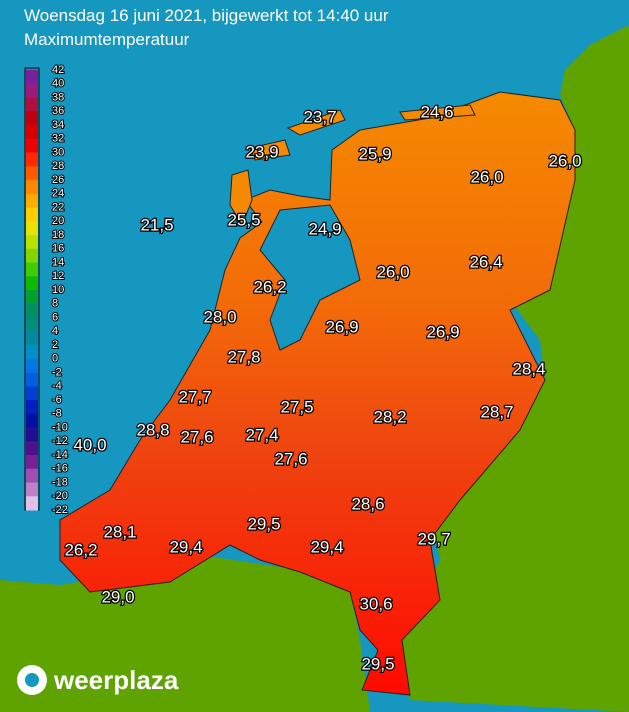 This screenshot has height=712, width=629. What do you see at coordinates (219, 316) in the screenshot?
I see `station-temp: 28,0` at bounding box center [219, 316].